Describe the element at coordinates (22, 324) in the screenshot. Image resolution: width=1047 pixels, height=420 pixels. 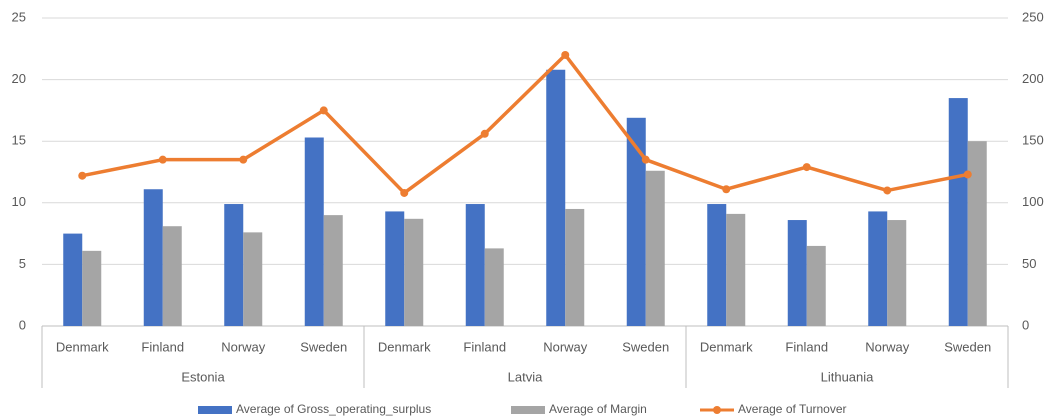
I see `y-tick-label: 0` at that location.